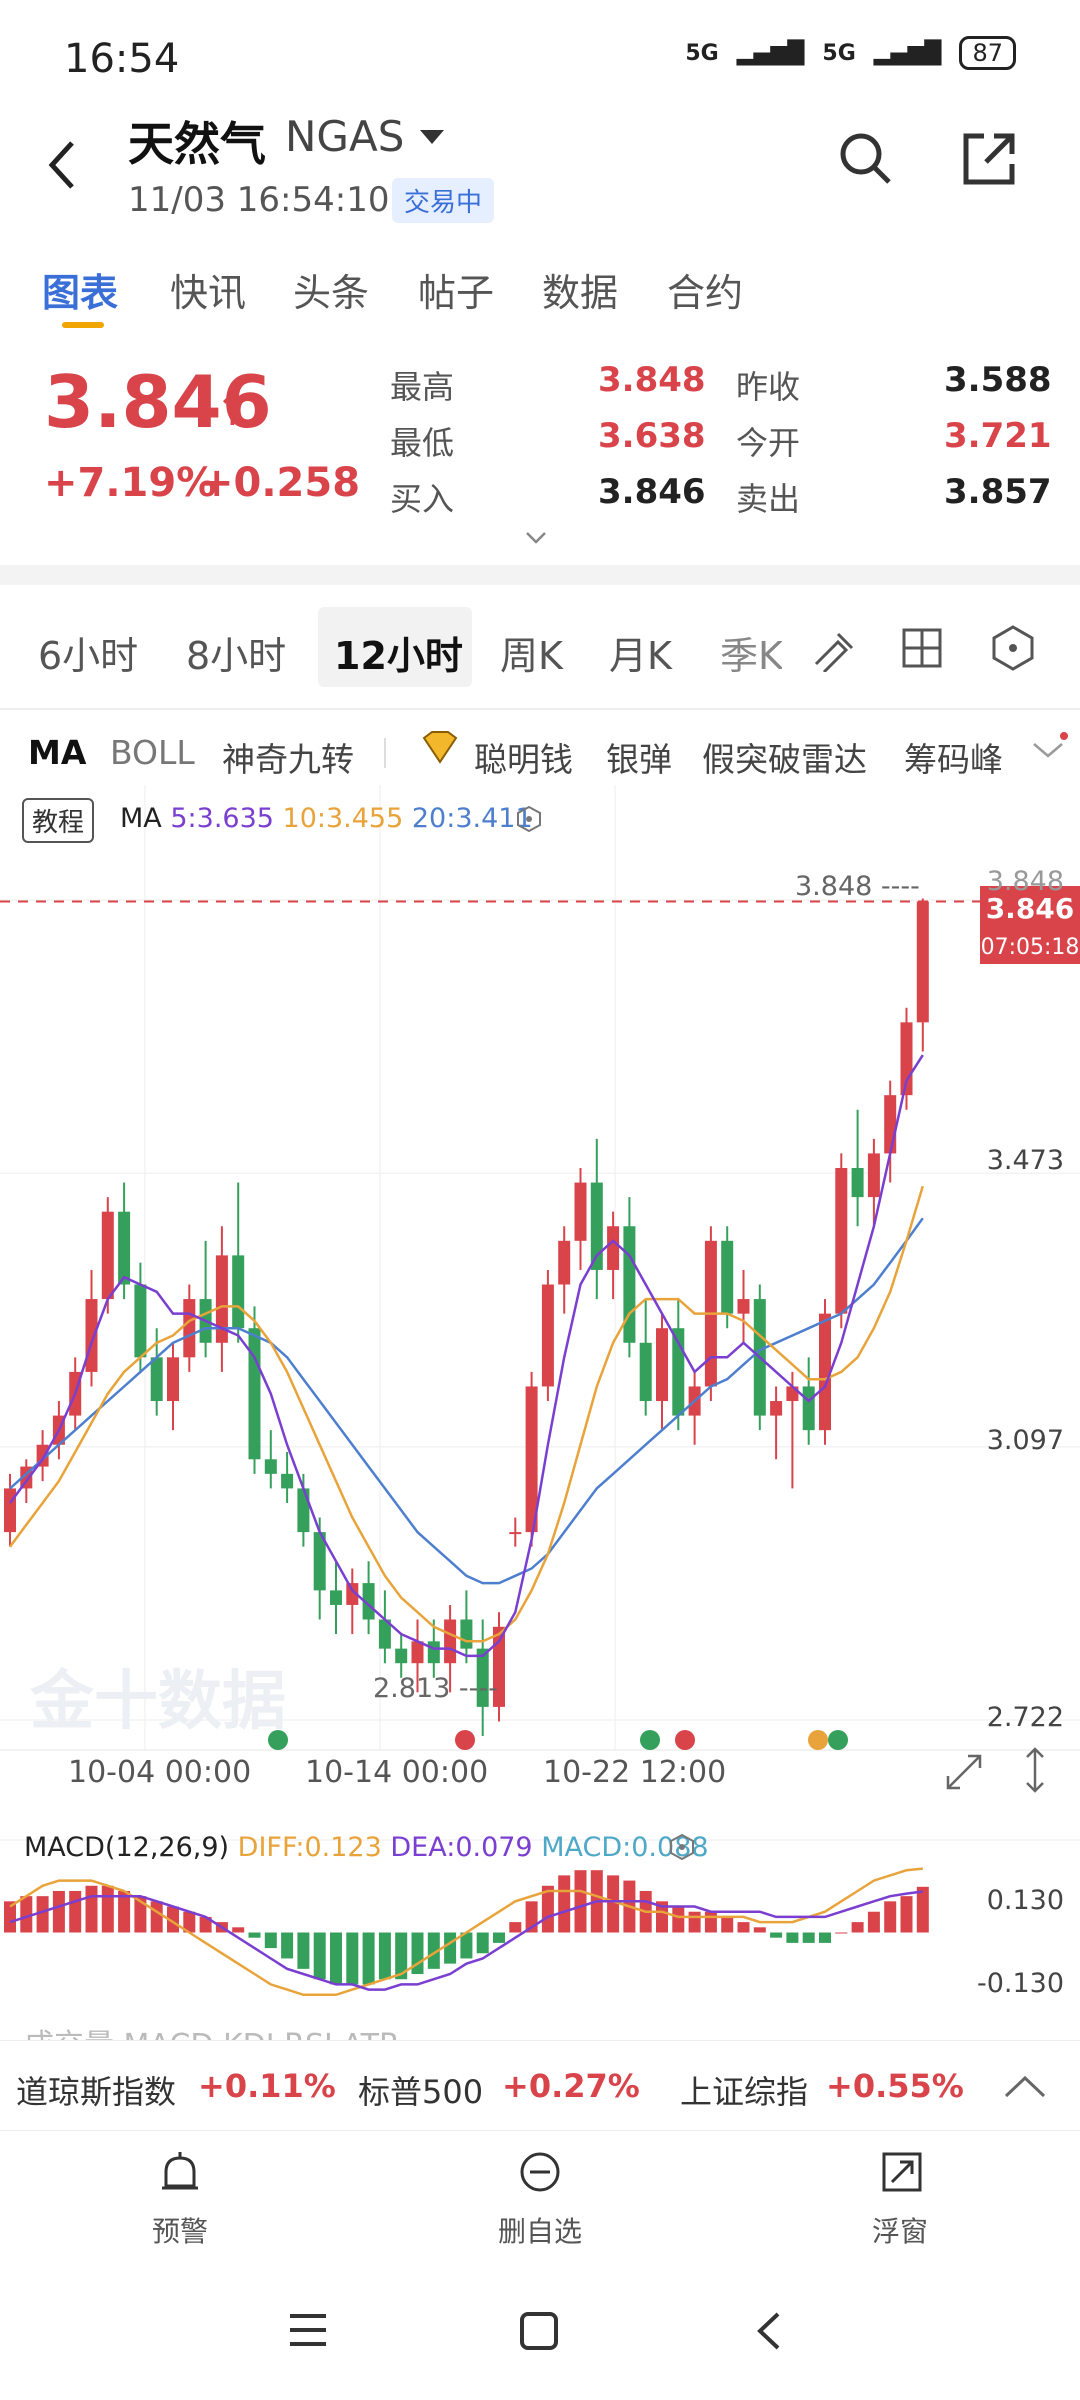  Describe the element at coordinates (639, 759) in the screenshot. I see `indicator-silver-bullet: 银弹` at that location.